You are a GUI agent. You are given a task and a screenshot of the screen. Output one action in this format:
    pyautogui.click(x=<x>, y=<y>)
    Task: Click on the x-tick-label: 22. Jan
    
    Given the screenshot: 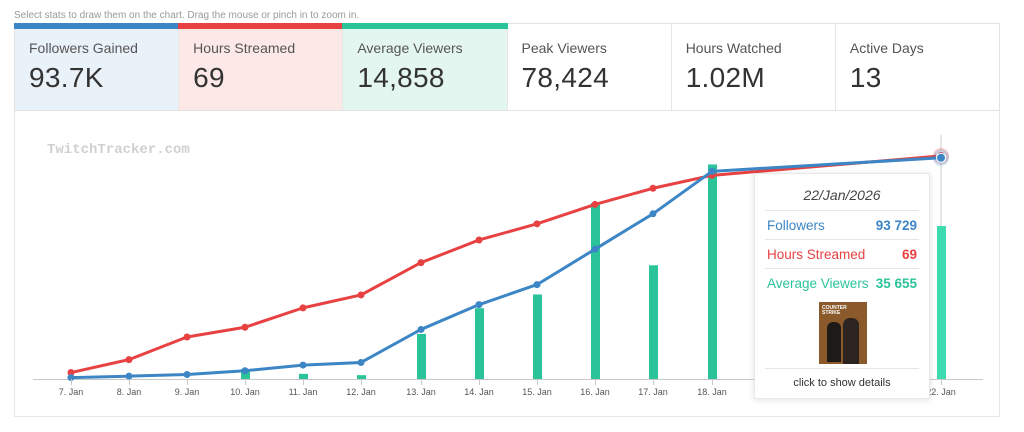 What is the action you would take?
    pyautogui.click(x=941, y=392)
    